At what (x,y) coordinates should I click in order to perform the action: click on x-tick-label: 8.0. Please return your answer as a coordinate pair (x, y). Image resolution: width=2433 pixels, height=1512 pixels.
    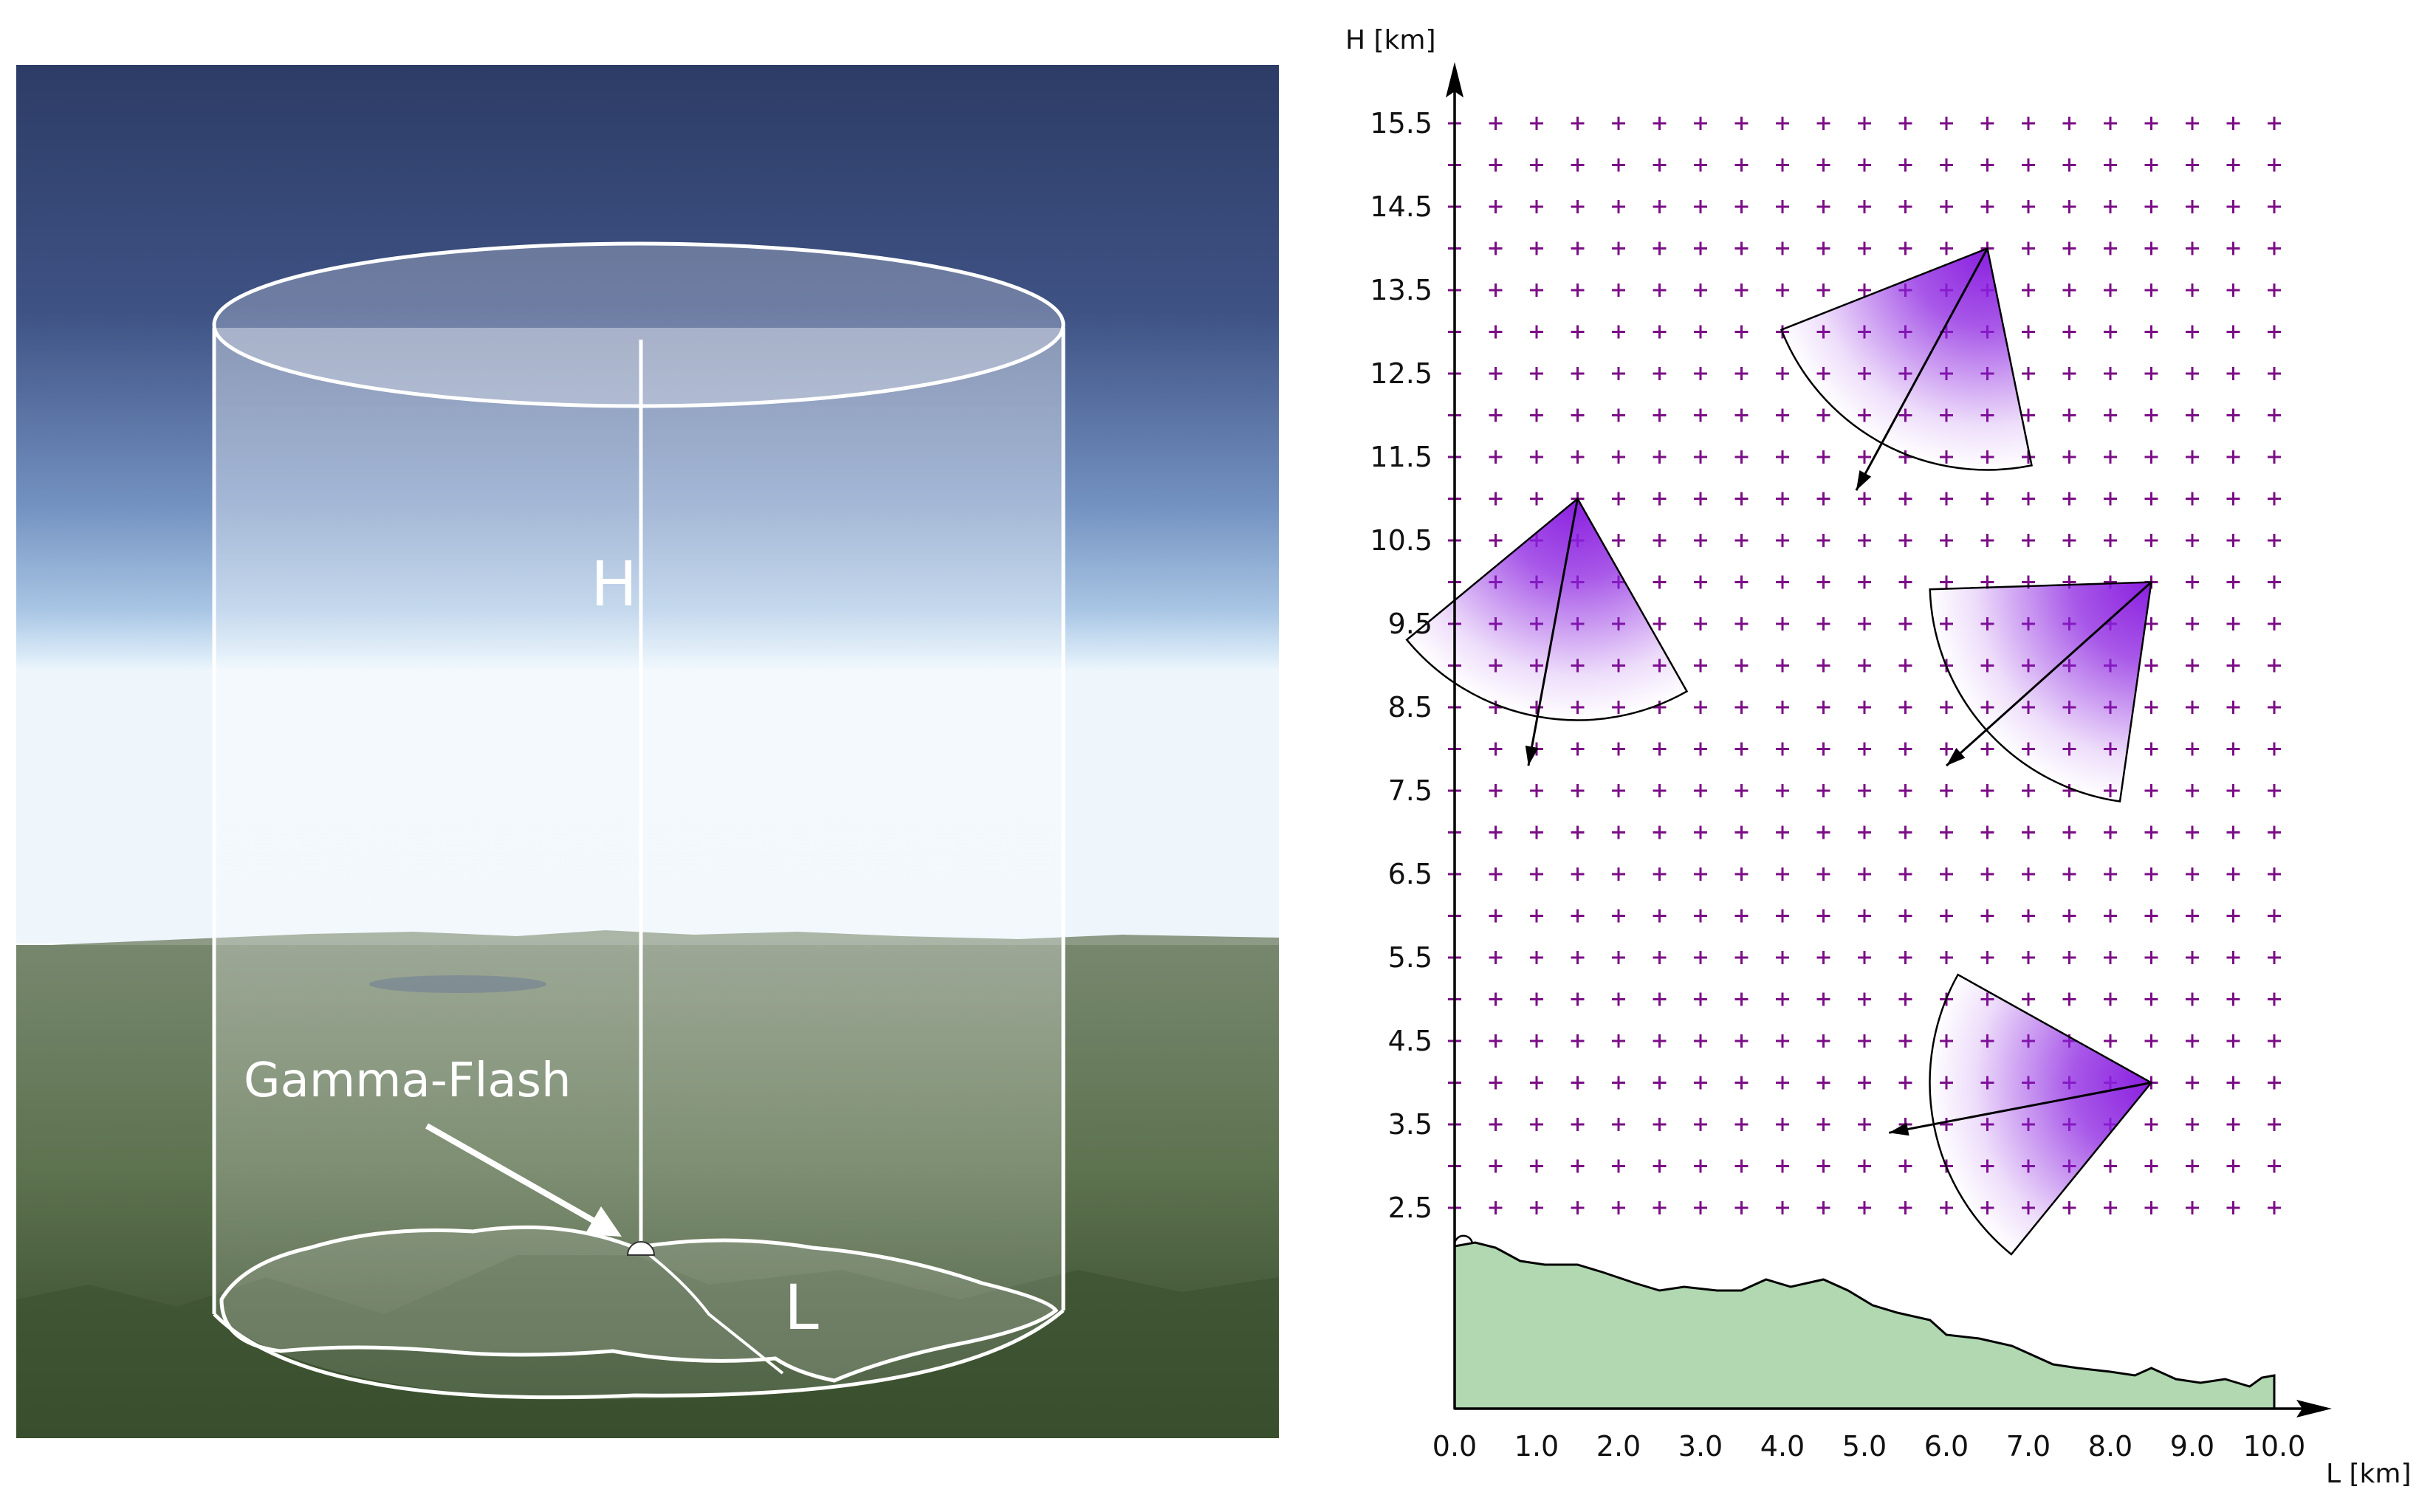
    Looking at the image, I should click on (2110, 1446).